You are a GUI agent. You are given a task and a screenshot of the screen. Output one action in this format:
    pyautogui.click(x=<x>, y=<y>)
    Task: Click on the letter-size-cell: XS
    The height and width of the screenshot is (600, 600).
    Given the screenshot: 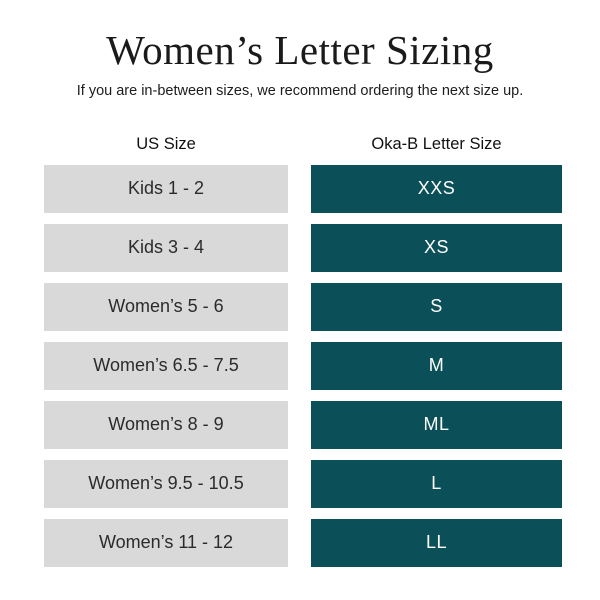 What is the action you would take?
    pyautogui.click(x=436, y=247)
    